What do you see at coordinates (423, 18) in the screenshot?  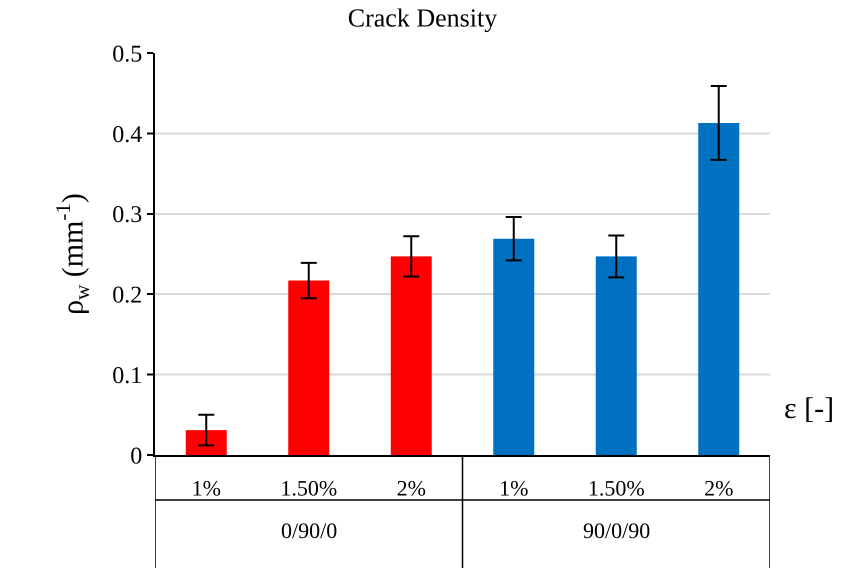 I see `chart-title: Crack Density` at bounding box center [423, 18].